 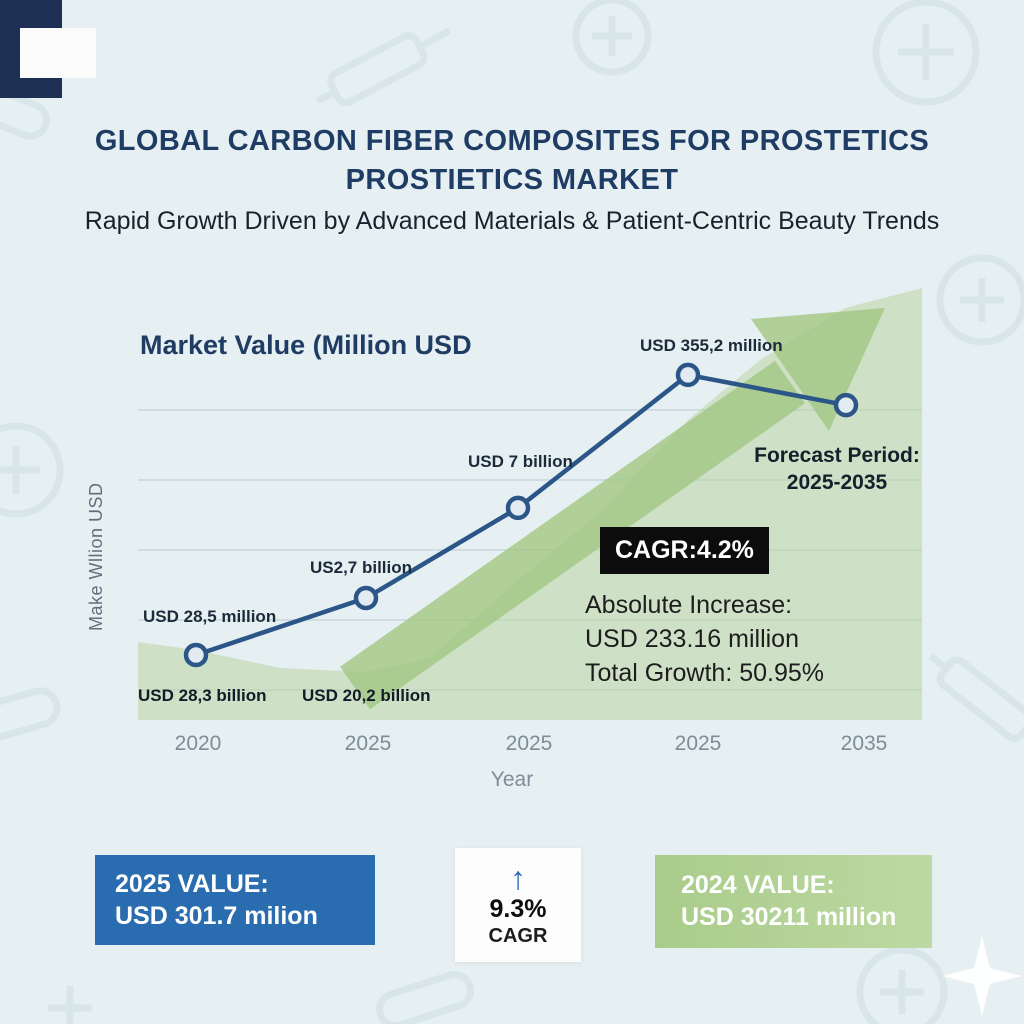 I want to click on cagr-card-label: CAGR, so click(x=518, y=936).